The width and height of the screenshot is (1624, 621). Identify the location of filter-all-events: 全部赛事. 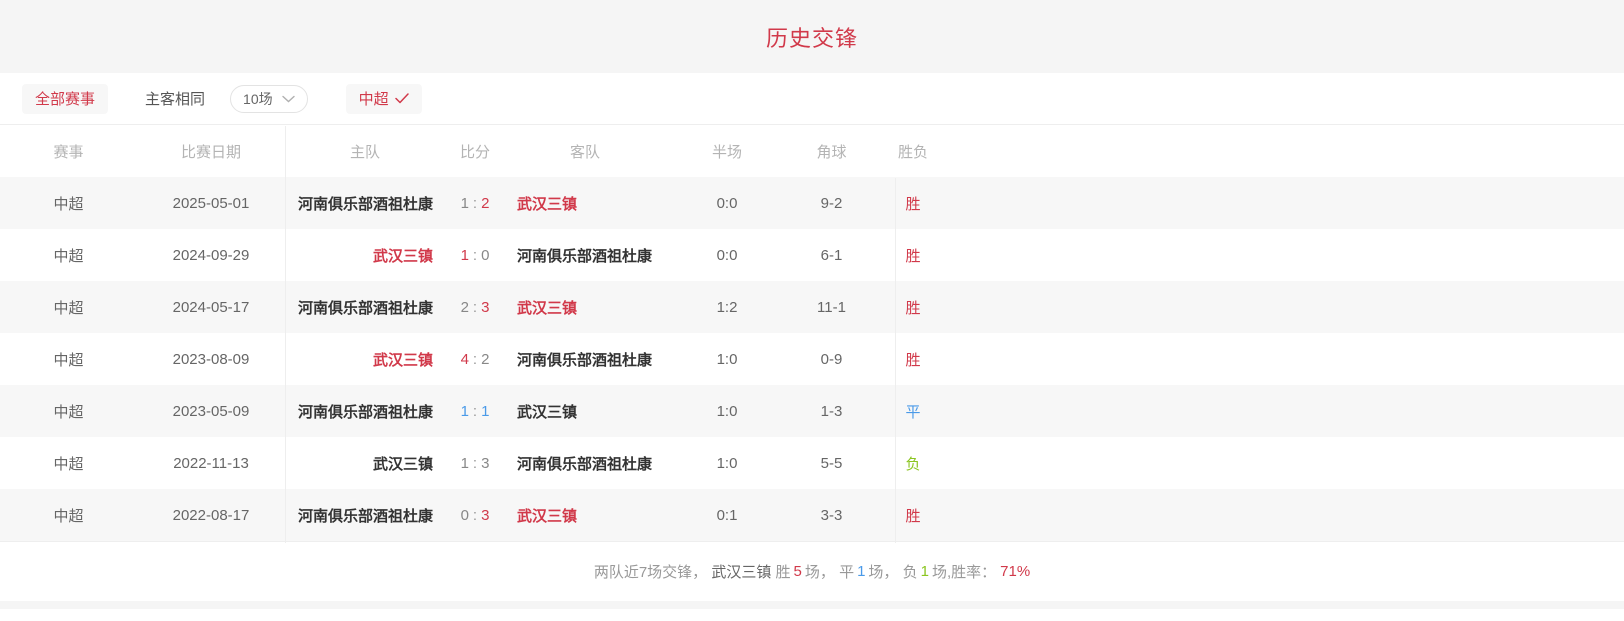
(65, 98).